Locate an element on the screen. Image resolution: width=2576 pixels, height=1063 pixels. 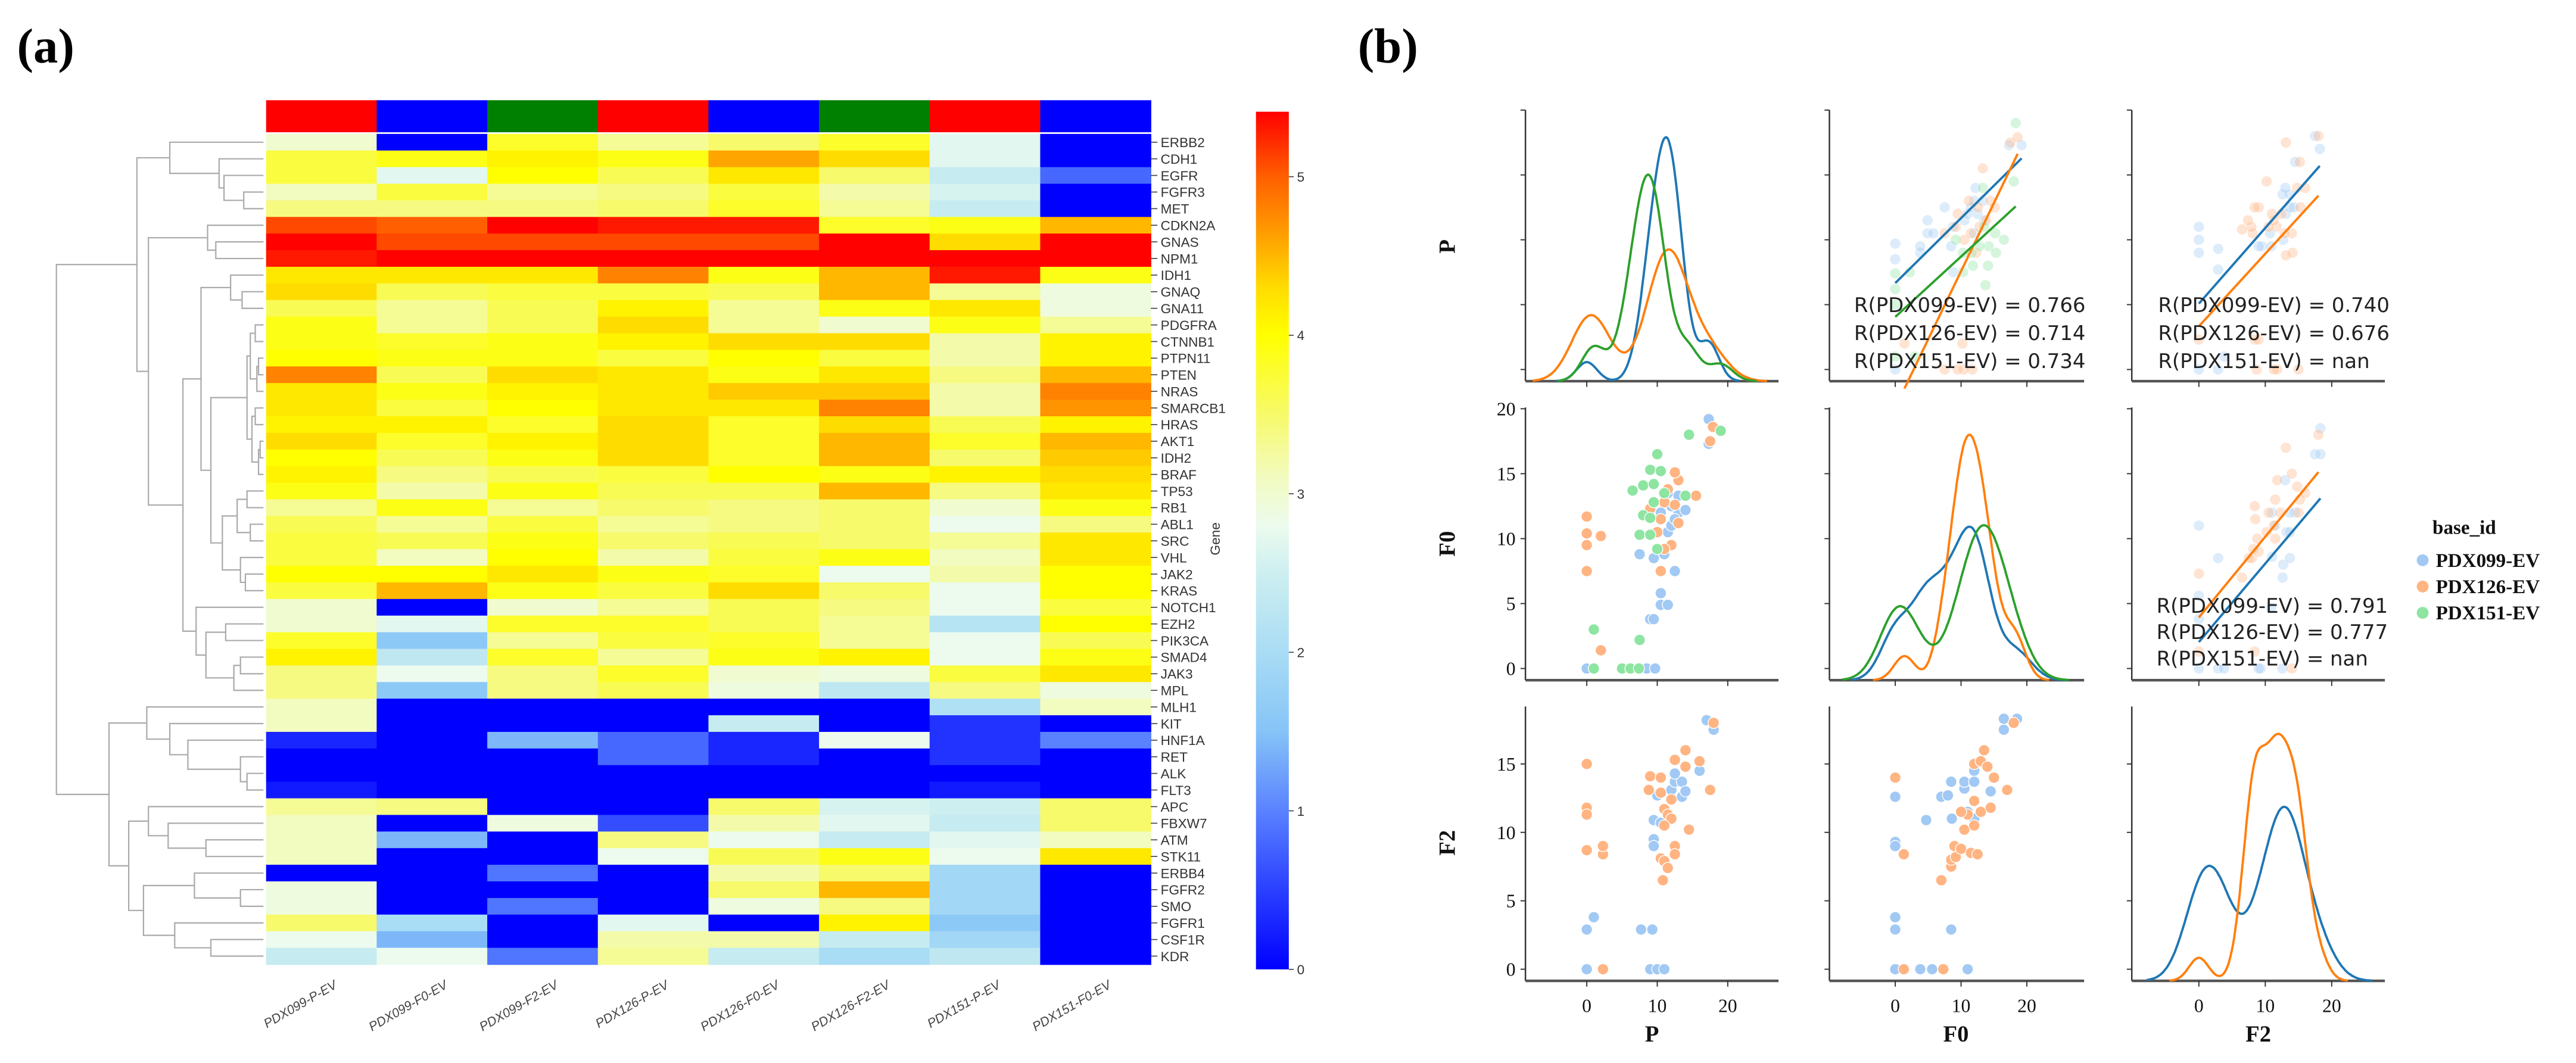
heatmap-ylabel: Gene is located at coordinates (1215, 538).